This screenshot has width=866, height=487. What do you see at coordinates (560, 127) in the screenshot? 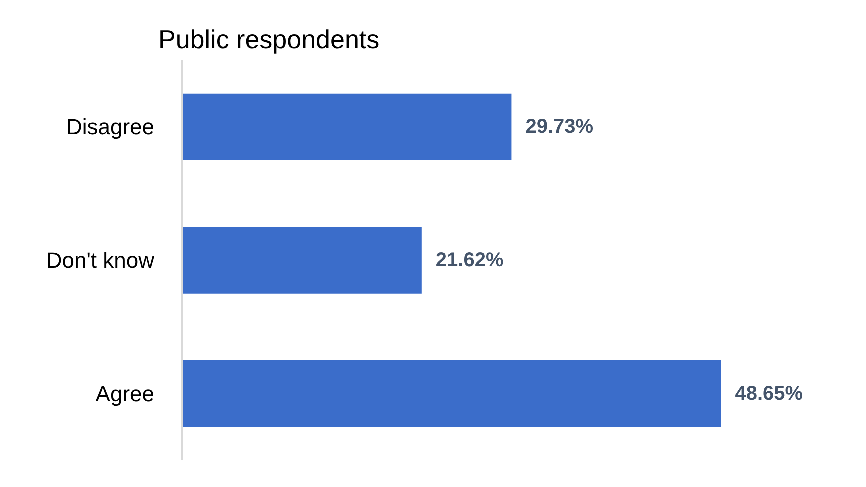
I see `data-label: 29.73%` at bounding box center [560, 127].